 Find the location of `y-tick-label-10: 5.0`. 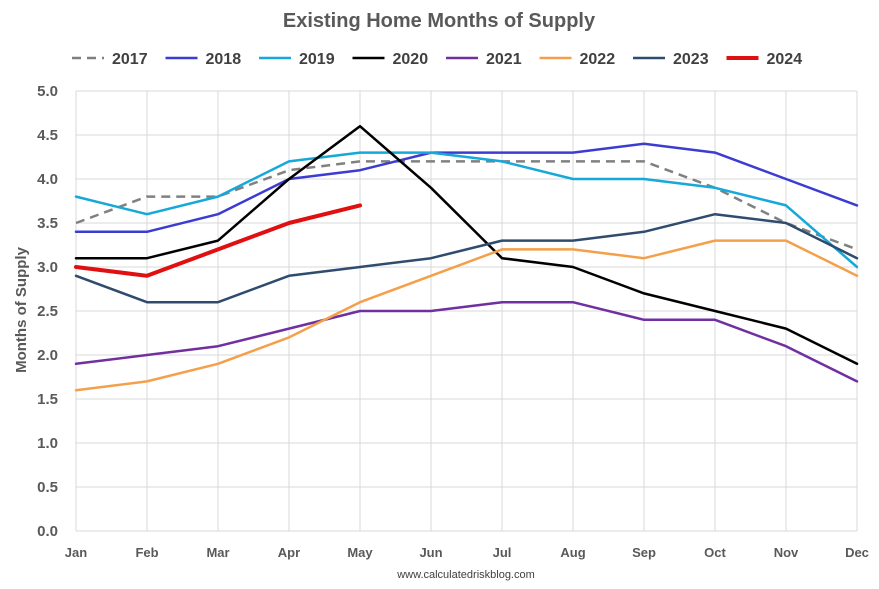

y-tick-label-10: 5.0 is located at coordinates (47, 91).